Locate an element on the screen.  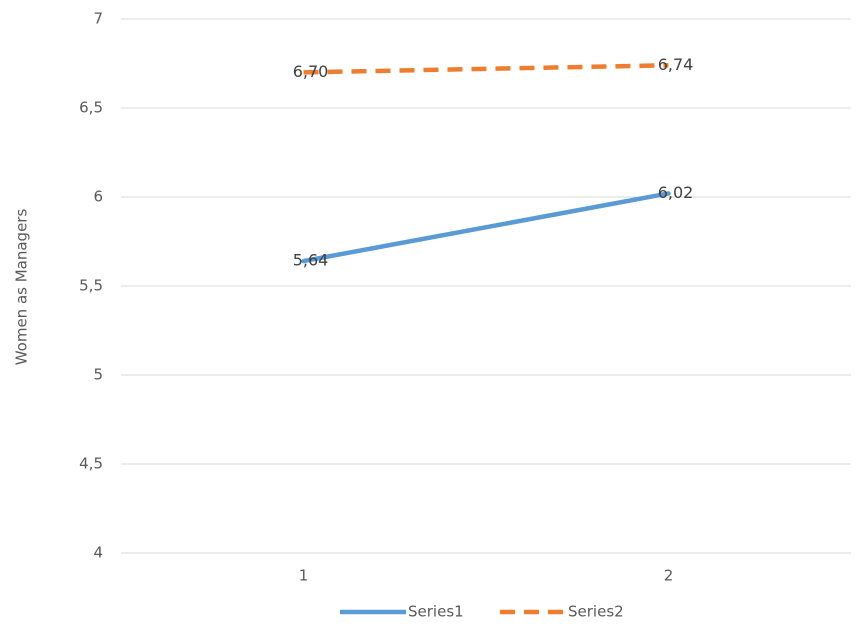
y-axis-label: Women as Managers is located at coordinates (22, 287).